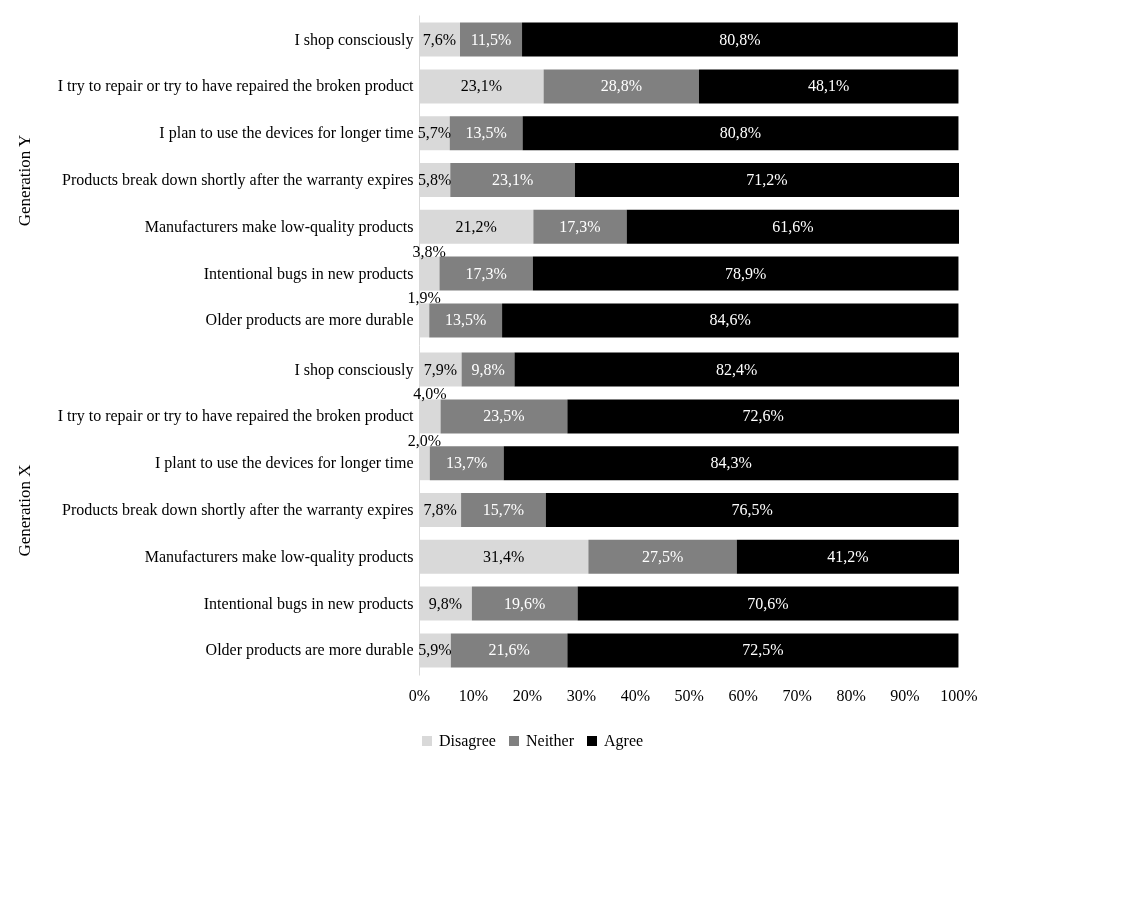  Describe the element at coordinates (429, 251) in the screenshot. I see `data-label: 3,8%` at that location.